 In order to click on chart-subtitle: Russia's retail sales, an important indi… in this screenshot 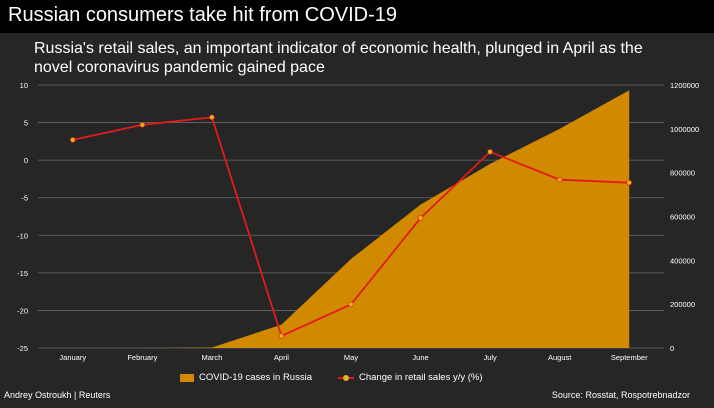, I will do `click(338, 58)`.